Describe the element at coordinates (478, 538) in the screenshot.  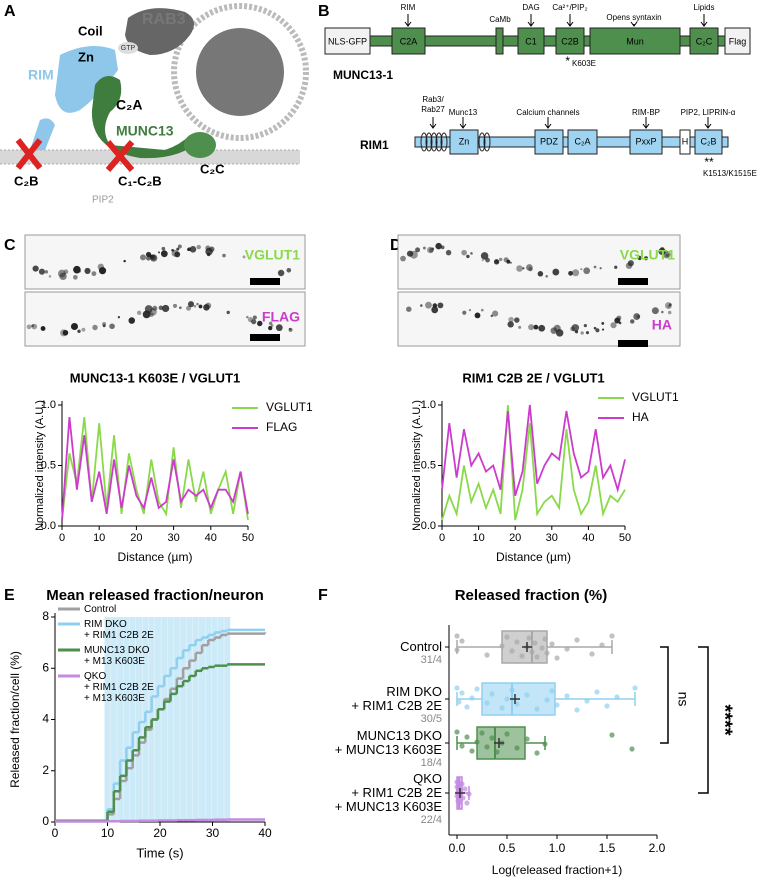
I see `x-tick-label: 10` at that location.